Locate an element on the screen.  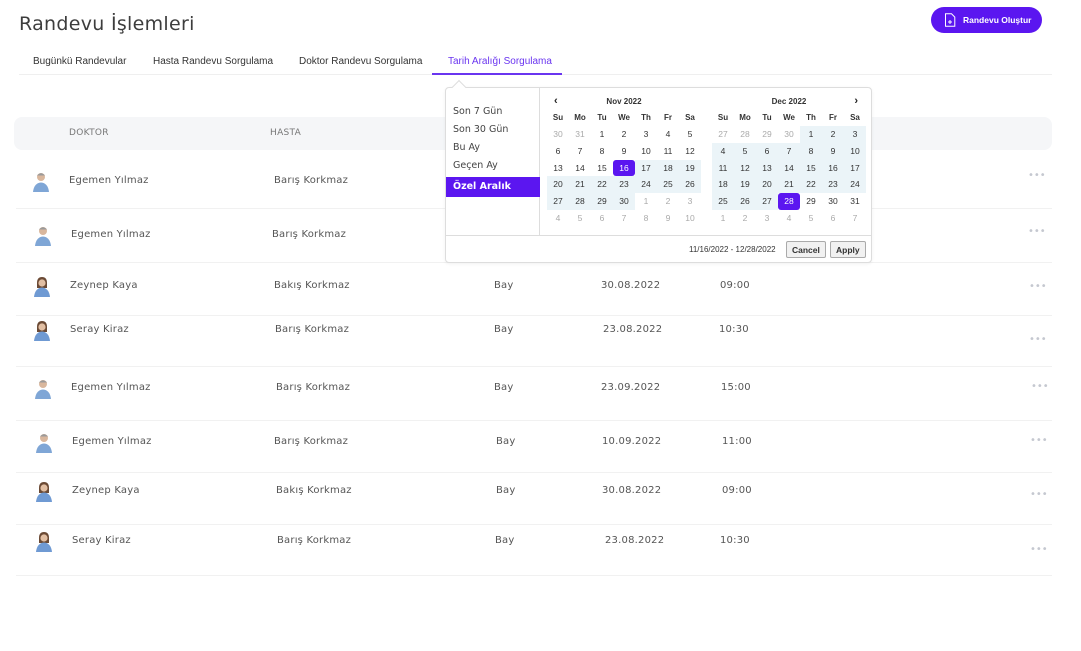
calendar-day: 25 is located at coordinates (668, 185).